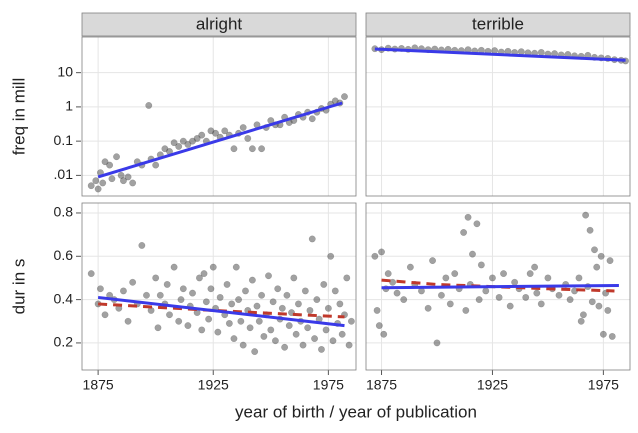 The width and height of the screenshot is (638, 433). I want to click on y-axis-title: dur in s, so click(18, 287).